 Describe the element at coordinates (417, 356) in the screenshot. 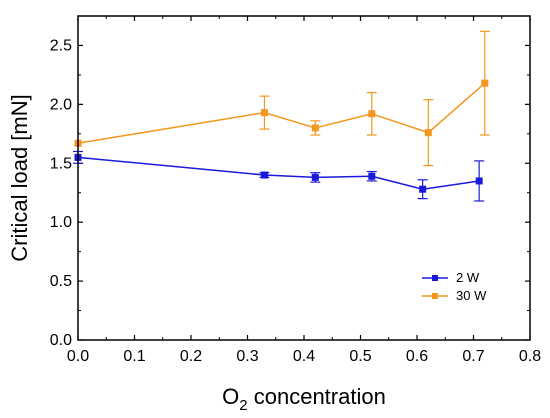

I see `x-tick-label: 0.6` at that location.